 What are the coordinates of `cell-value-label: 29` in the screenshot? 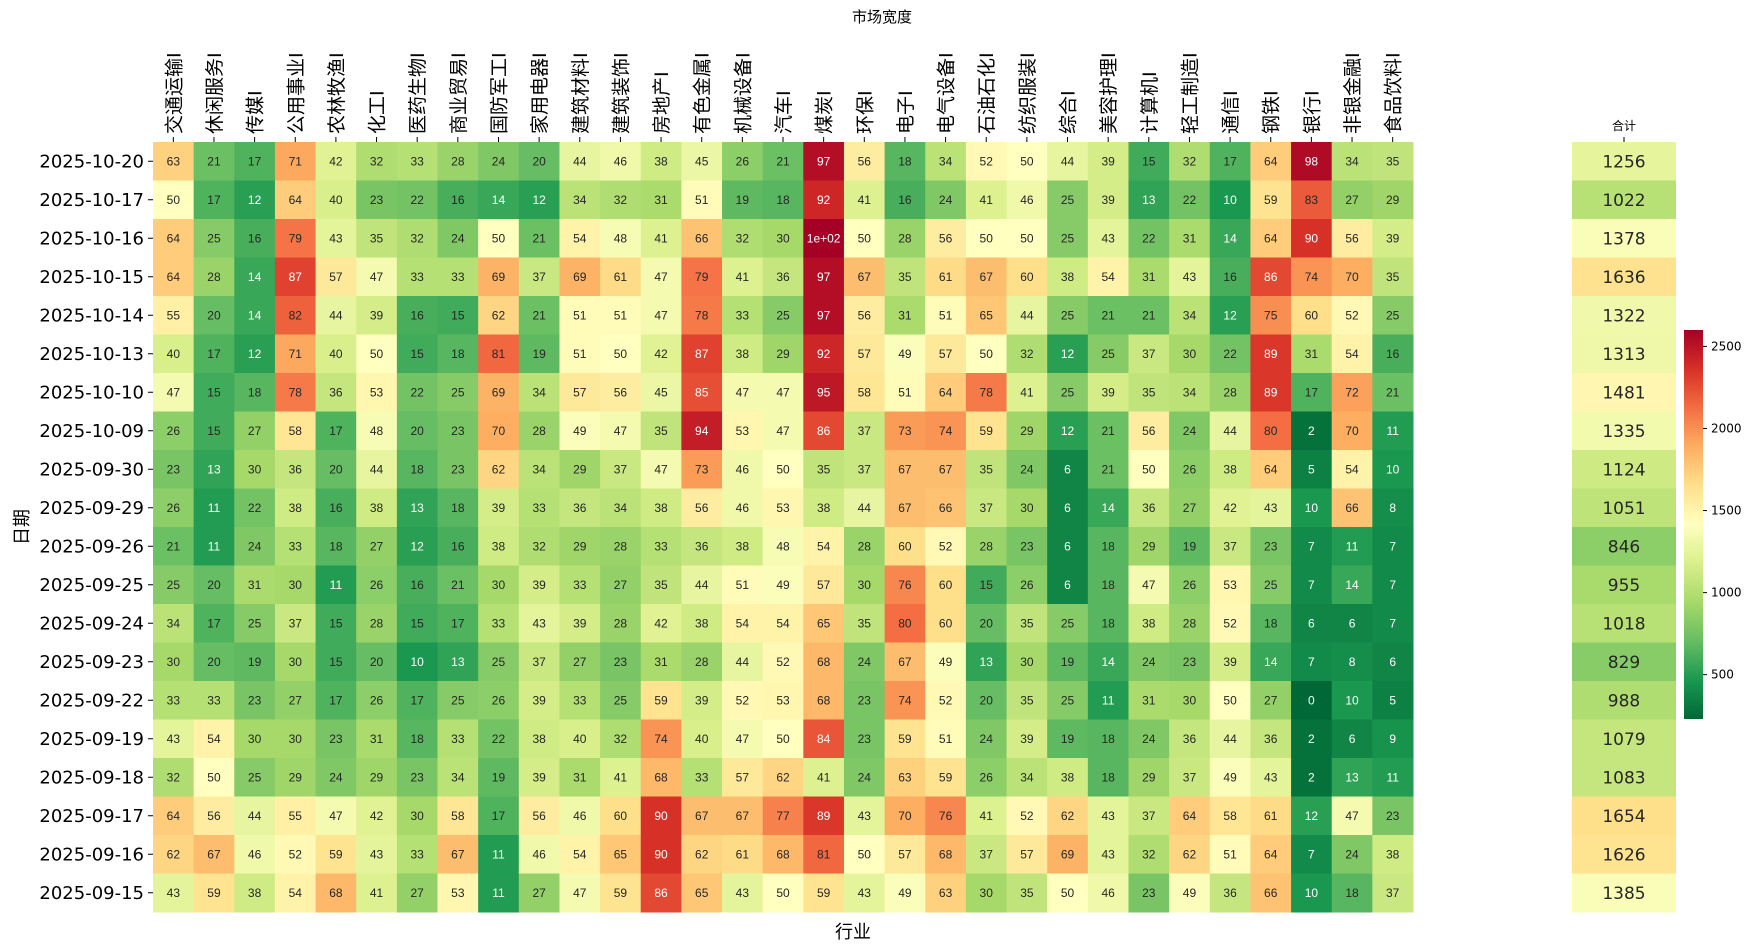 It's located at (1149, 777).